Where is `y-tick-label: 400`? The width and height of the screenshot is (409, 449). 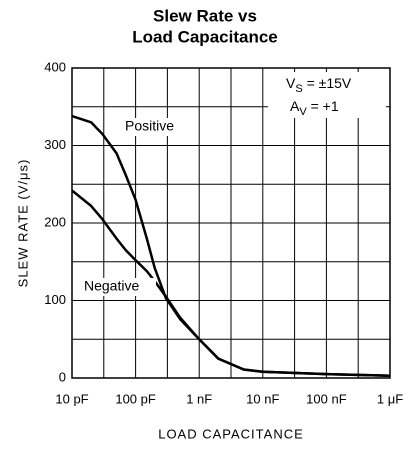
y-tick-label: 400 is located at coordinates (55, 66).